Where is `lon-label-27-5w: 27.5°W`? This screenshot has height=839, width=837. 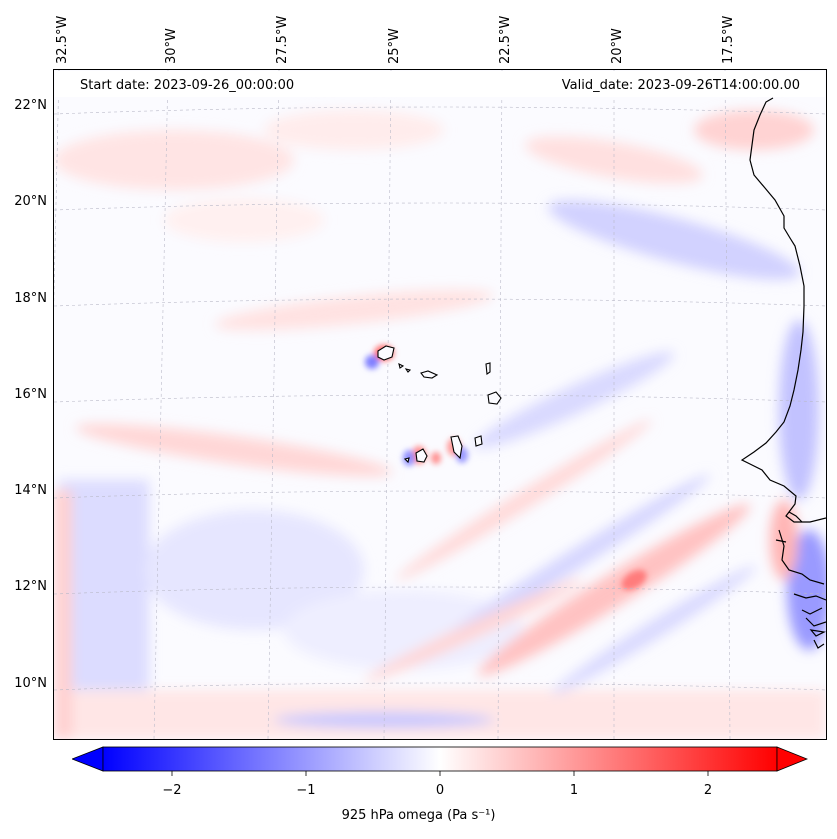
lon-label-27-5w: 27.5°W is located at coordinates (282, 39).